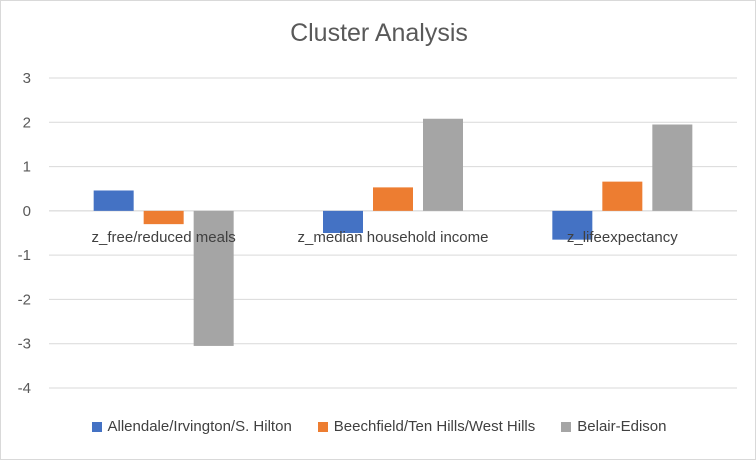  I want to click on legend-item: Beechfield/Ten Hills/West Hills, so click(426, 426).